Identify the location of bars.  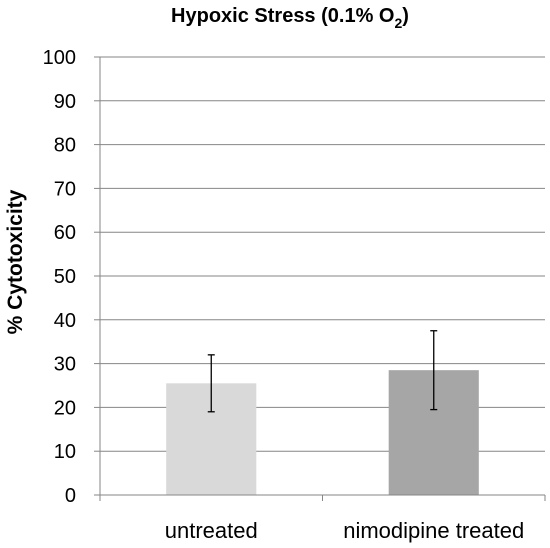
(322, 432).